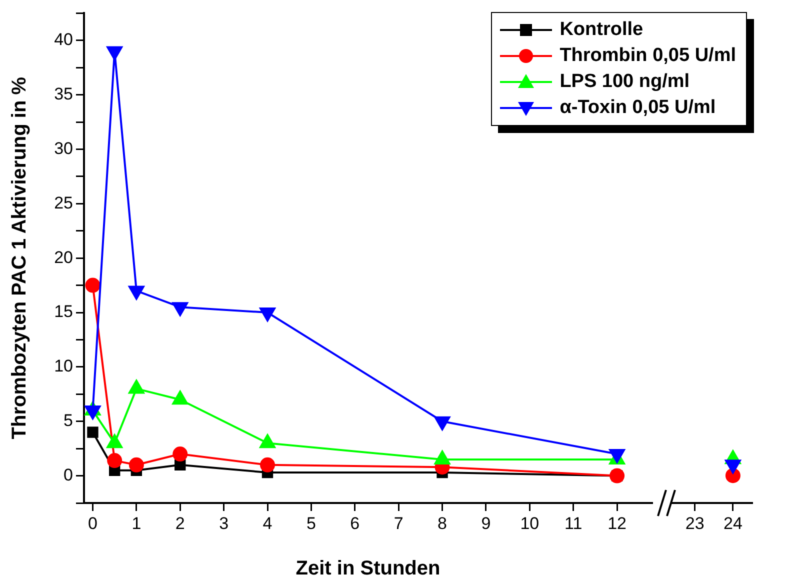  Describe the element at coordinates (443, 523) in the screenshot. I see `x-tick-label: 8` at that location.